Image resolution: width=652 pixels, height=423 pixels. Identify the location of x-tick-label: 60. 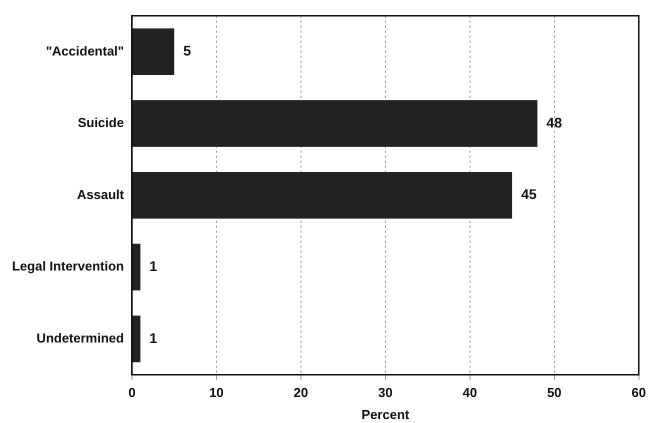
(639, 392).